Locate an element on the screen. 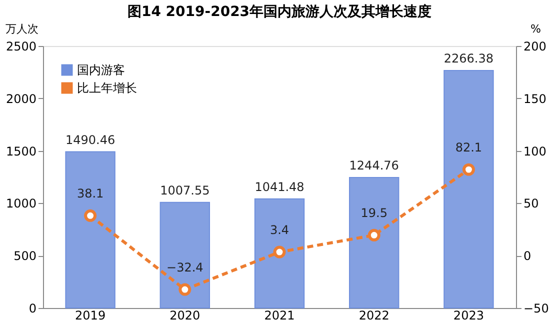 The image size is (554, 326). y2-tick-label: −50 is located at coordinates (536, 309).